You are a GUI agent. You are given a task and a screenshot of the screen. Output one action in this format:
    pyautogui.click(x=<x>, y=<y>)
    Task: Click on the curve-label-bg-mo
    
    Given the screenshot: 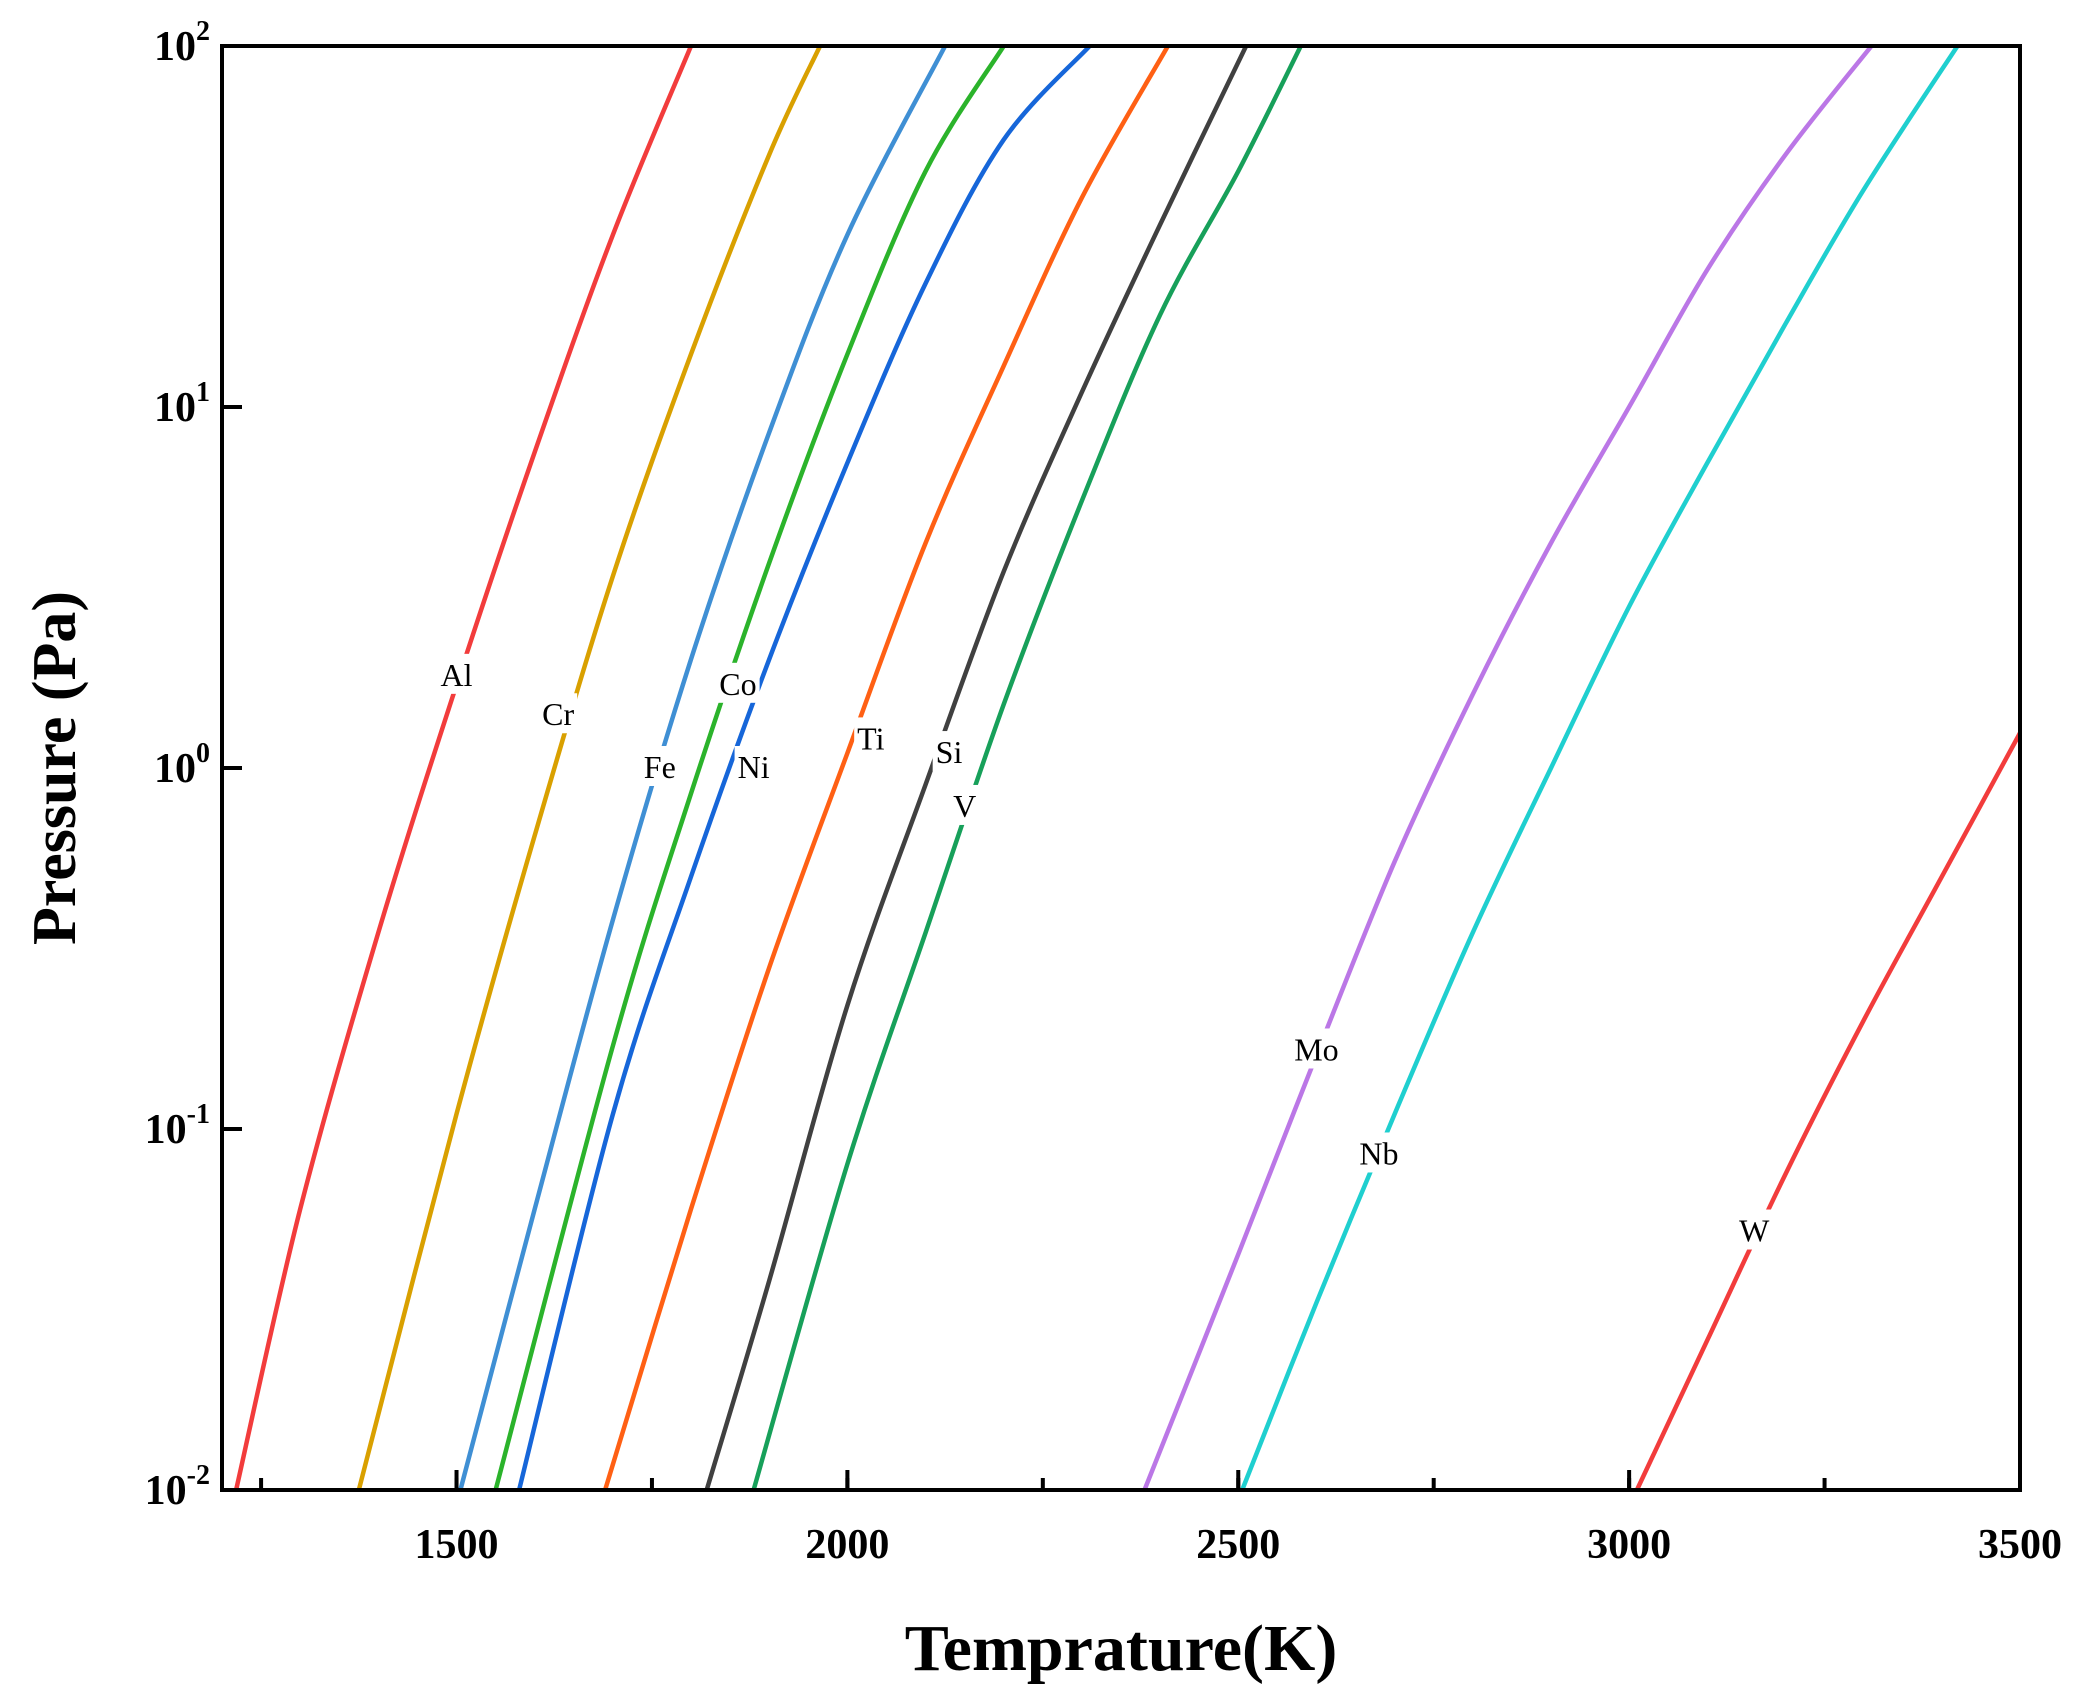 What is the action you would take?
    pyautogui.click(x=1316, y=1048)
    